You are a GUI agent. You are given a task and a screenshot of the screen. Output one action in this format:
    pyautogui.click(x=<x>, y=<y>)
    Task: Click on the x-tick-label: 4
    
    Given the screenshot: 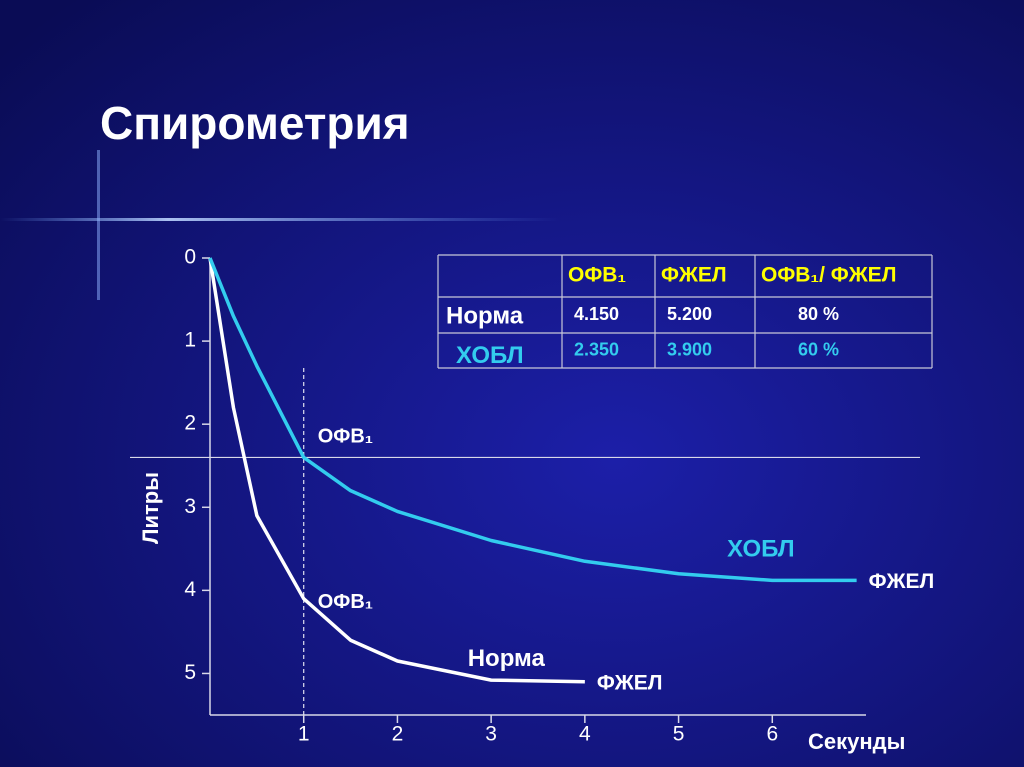 What is the action you would take?
    pyautogui.click(x=585, y=734)
    